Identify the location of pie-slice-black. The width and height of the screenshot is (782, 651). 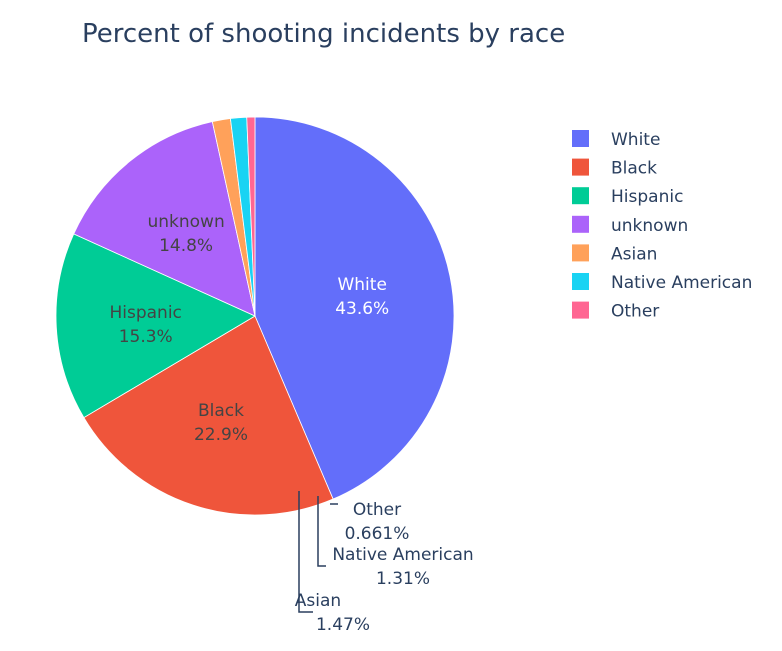
(208, 415).